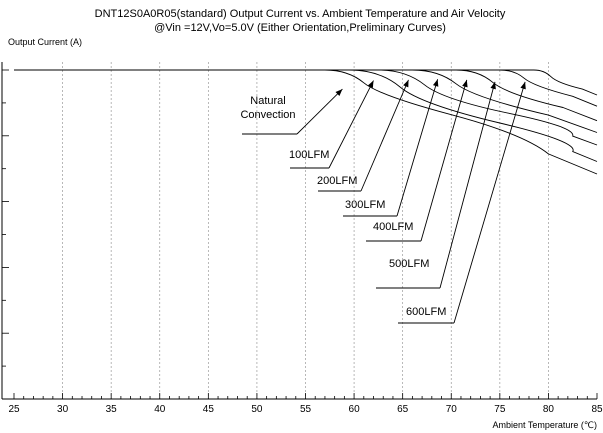 This screenshot has height=433, width=603. I want to click on x-tick-label-25: 25, so click(14, 409).